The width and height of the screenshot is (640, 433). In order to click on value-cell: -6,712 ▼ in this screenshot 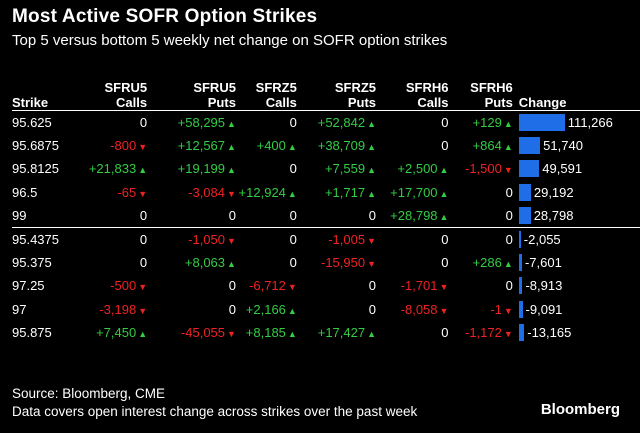, I will do `click(266, 285)`.